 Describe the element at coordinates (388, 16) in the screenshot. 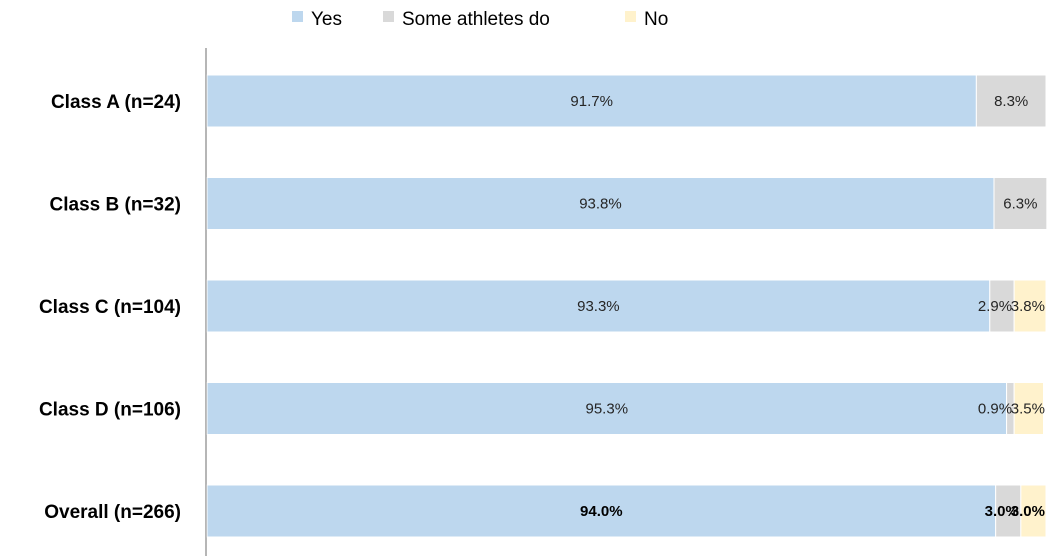

I see `legend-swatch-some-athletes-do` at that location.